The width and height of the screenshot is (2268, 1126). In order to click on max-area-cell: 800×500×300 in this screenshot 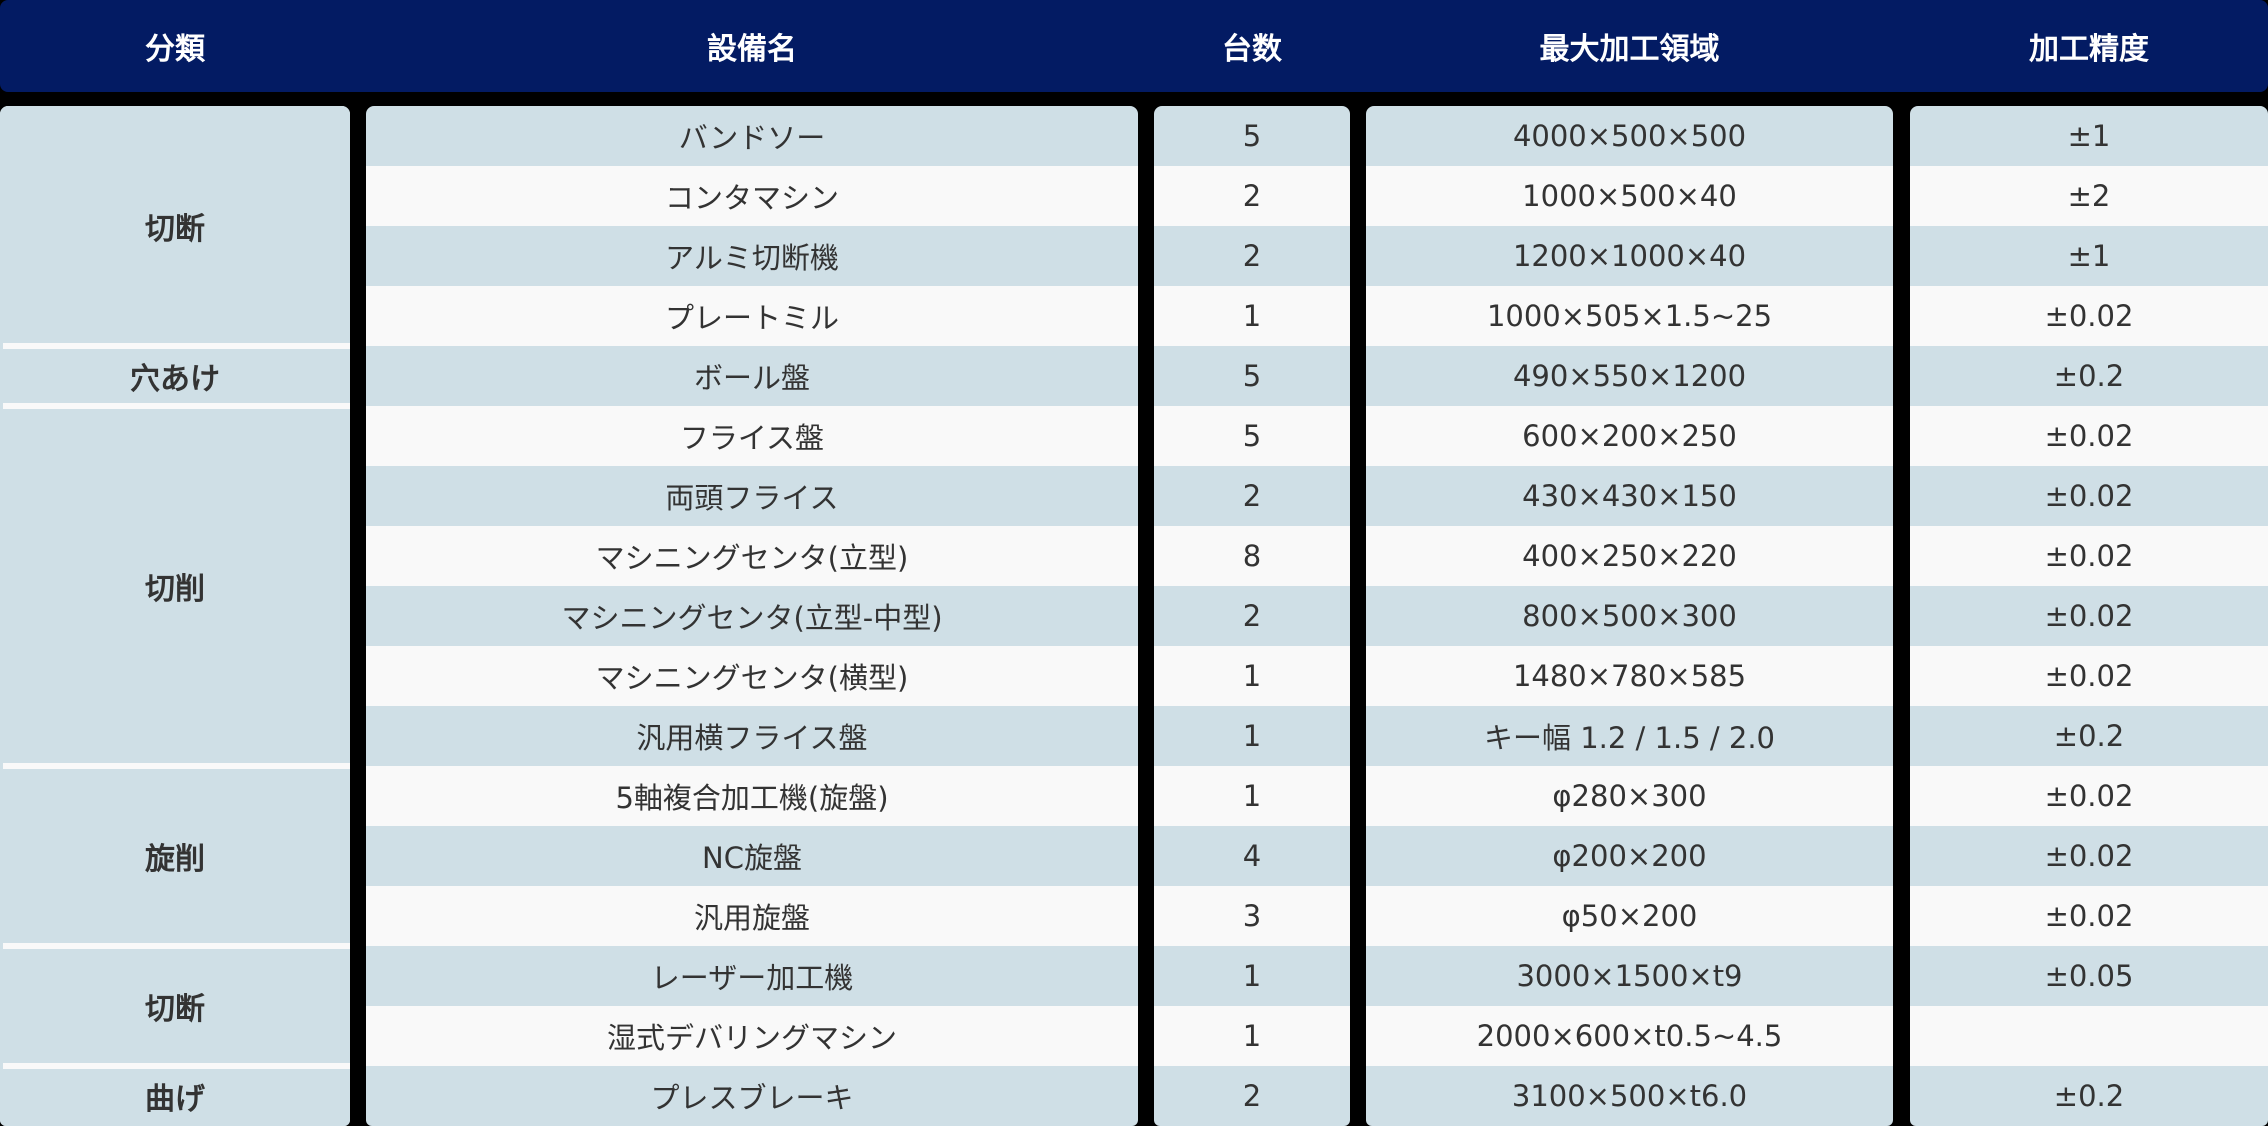, I will do `click(1629, 616)`.